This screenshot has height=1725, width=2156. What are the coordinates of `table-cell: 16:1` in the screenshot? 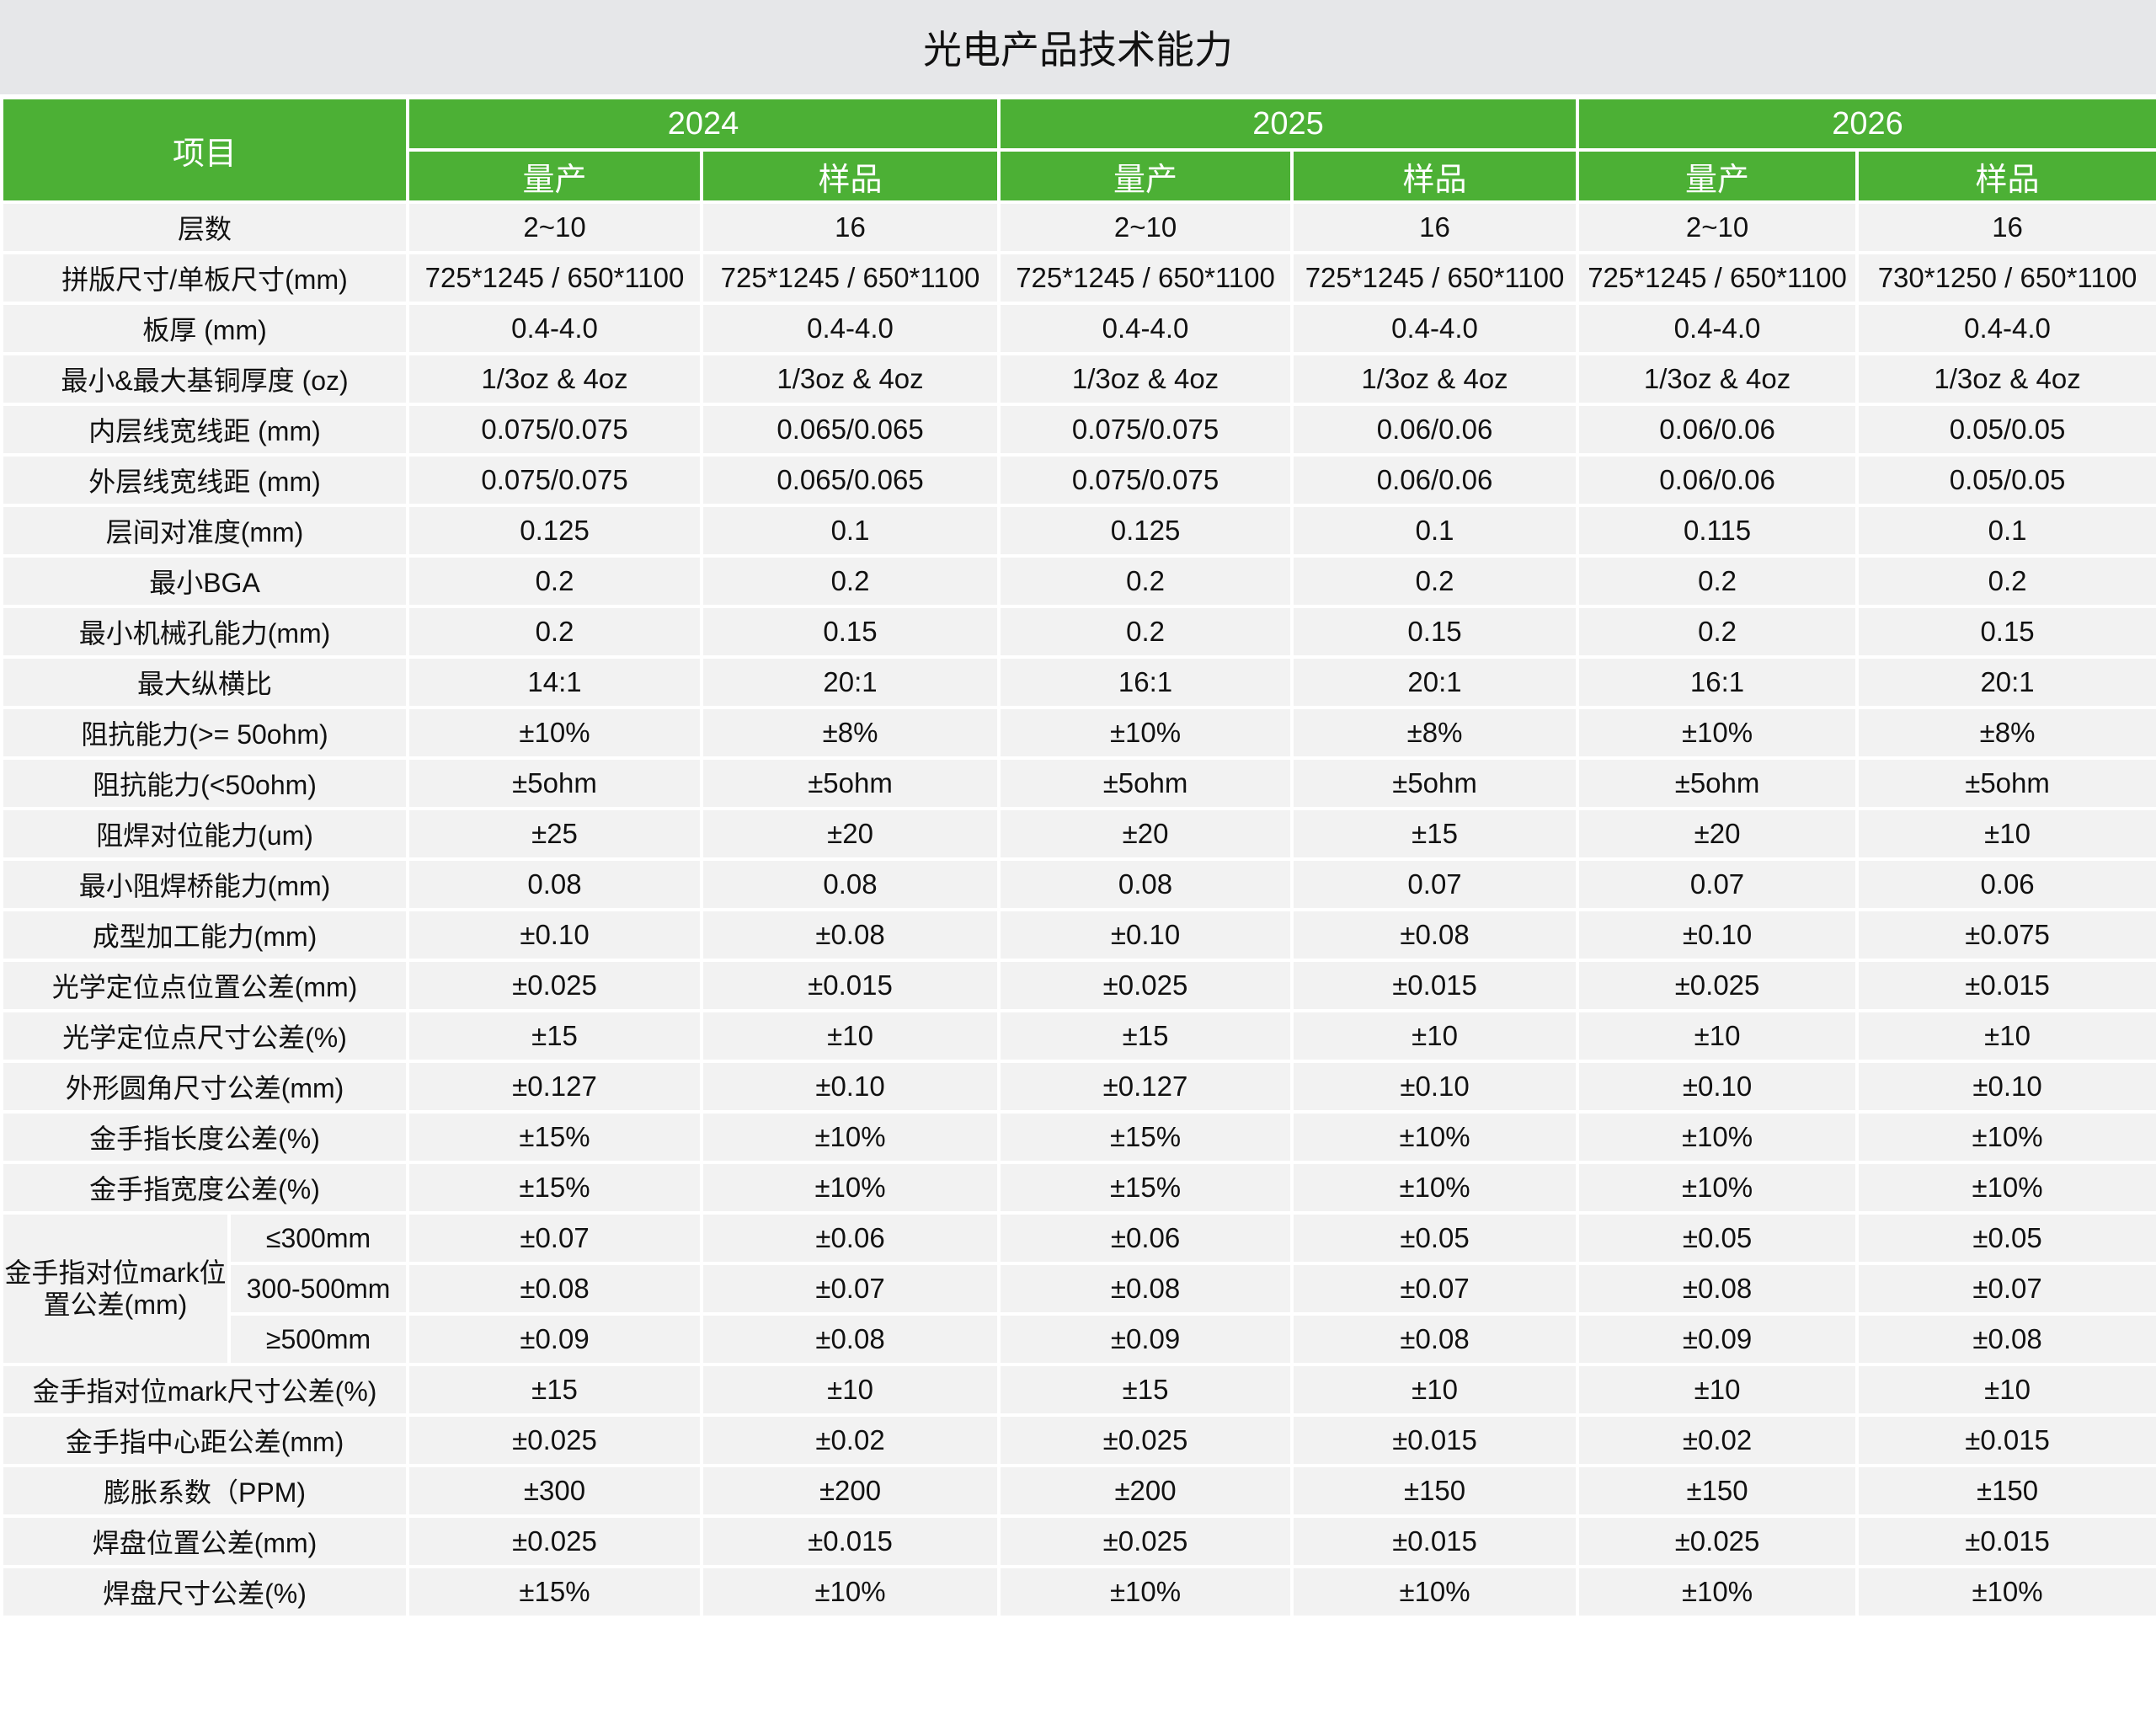 It's located at (1145, 682).